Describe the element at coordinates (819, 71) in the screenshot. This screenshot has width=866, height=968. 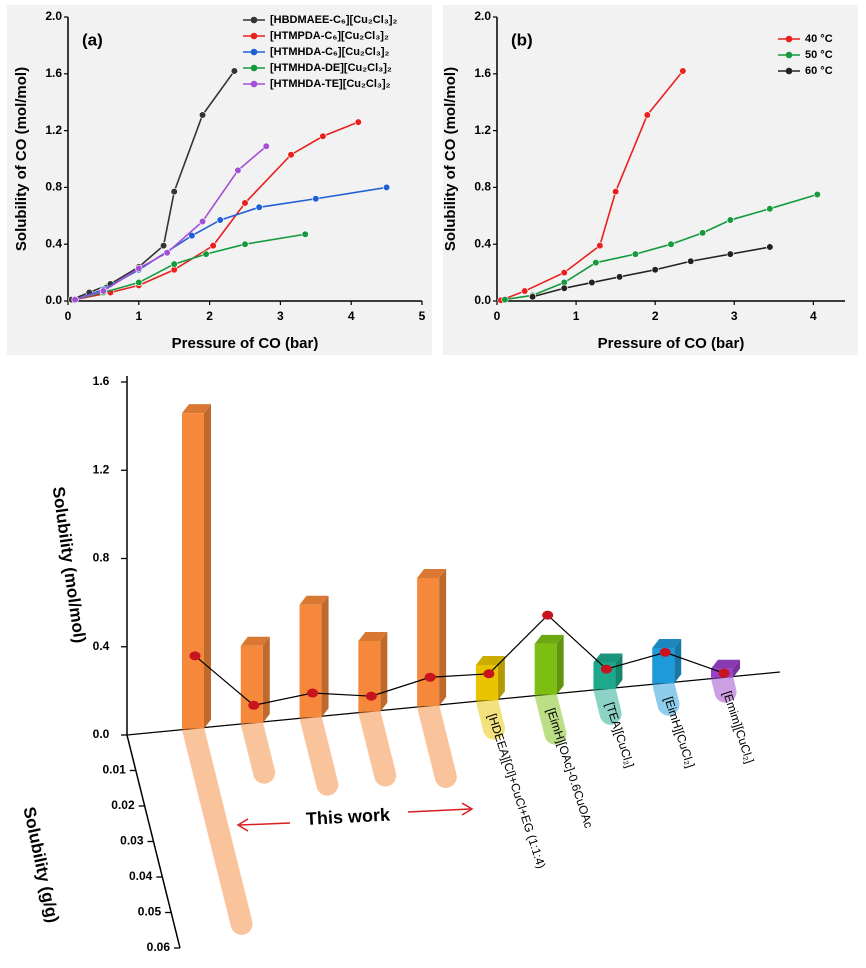
I see `legend-label: 60 °C` at that location.